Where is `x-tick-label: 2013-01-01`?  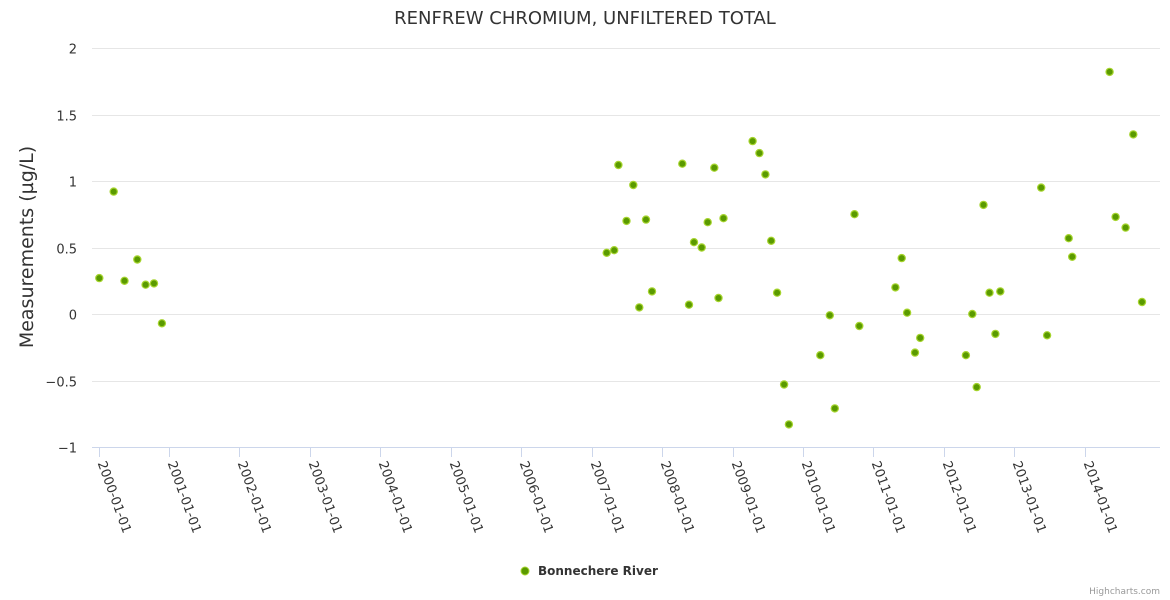
x-tick-label: 2013-01-01 is located at coordinates (1029, 497).